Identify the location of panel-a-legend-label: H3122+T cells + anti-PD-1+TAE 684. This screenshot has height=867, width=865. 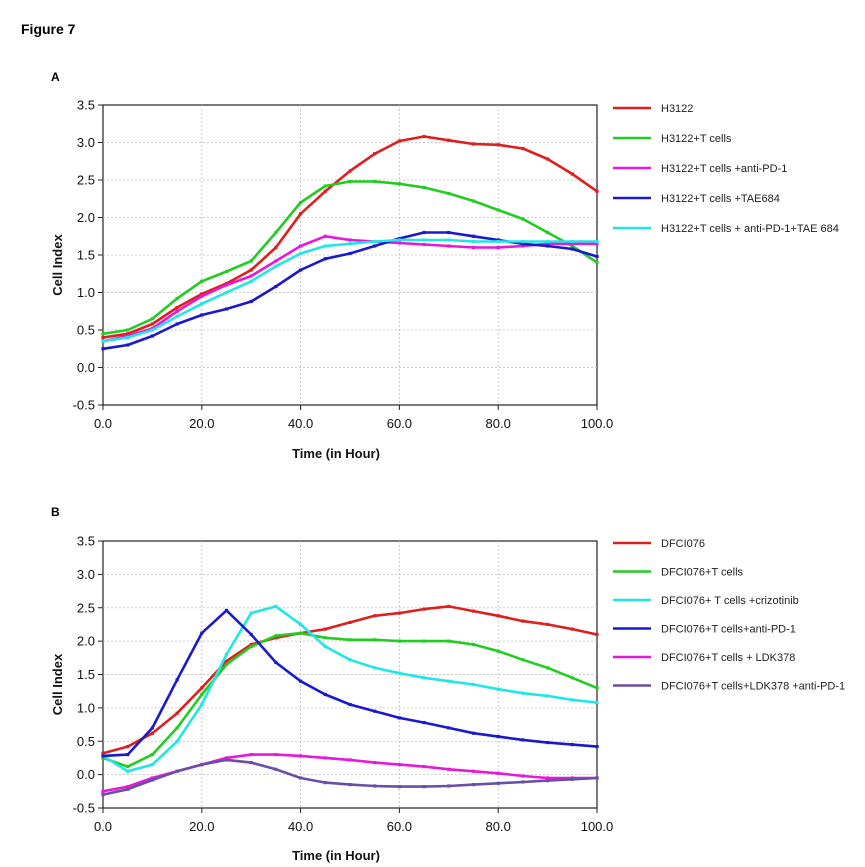
(750, 229).